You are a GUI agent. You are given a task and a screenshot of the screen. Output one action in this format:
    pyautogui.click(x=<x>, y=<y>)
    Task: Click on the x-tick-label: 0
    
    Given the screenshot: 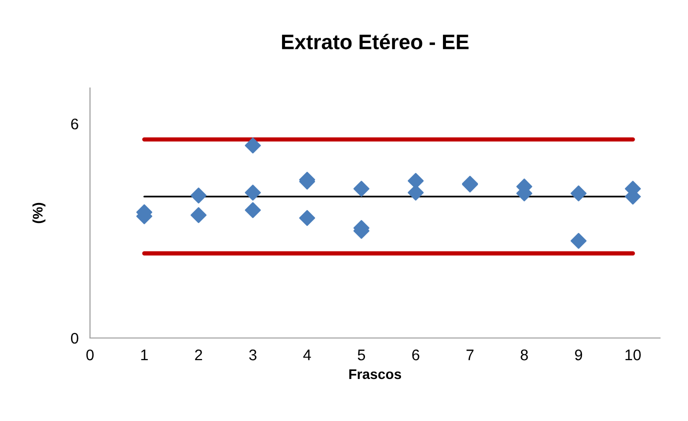 What is the action you would take?
    pyautogui.click(x=90, y=355)
    